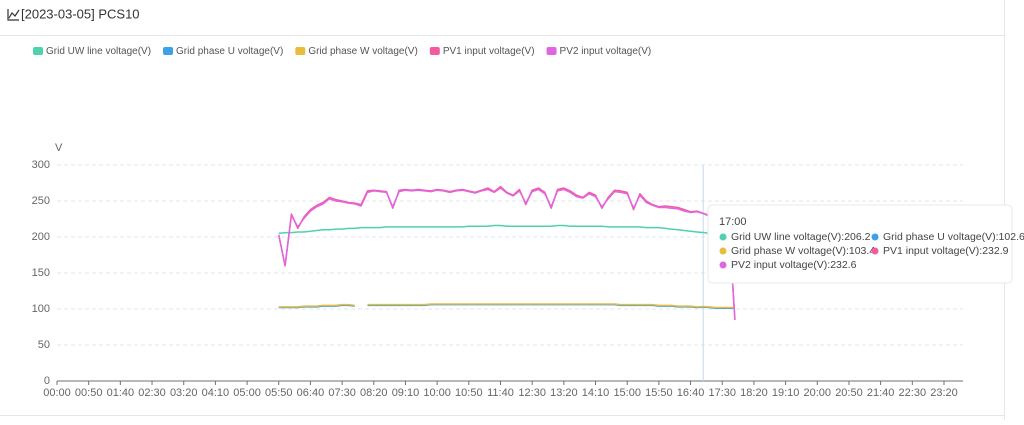 The width and height of the screenshot is (1024, 425). Describe the element at coordinates (184, 393) in the screenshot. I see `x-tick-label: 03:20` at that location.